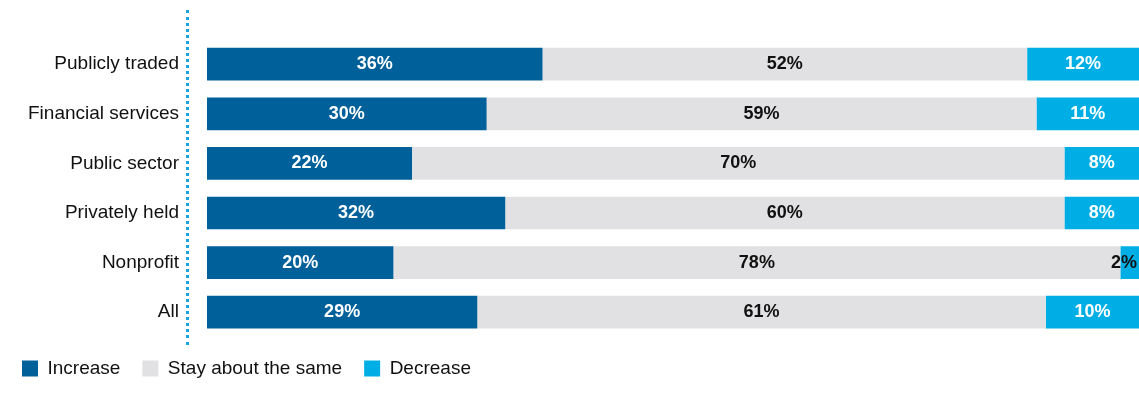  I want to click on data-label: 52%, so click(784, 63).